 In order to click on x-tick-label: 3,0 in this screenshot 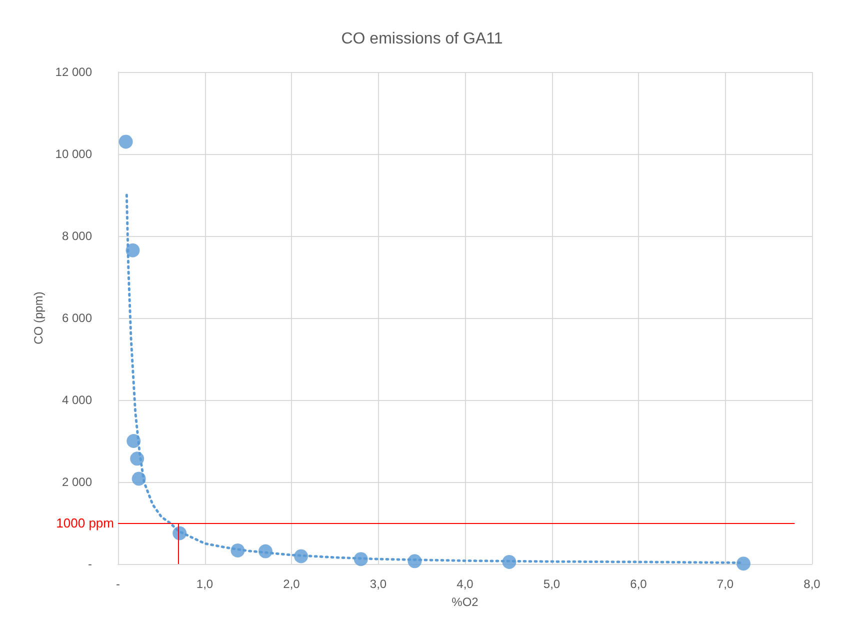, I will do `click(378, 584)`.